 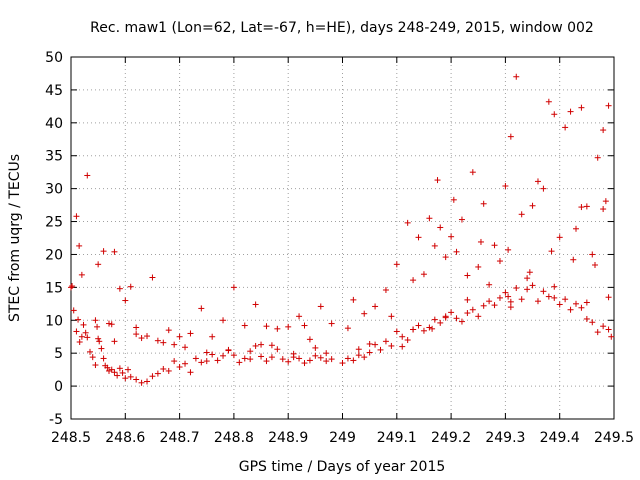 I want to click on x-tick-label: 249.3, so click(x=505, y=438).